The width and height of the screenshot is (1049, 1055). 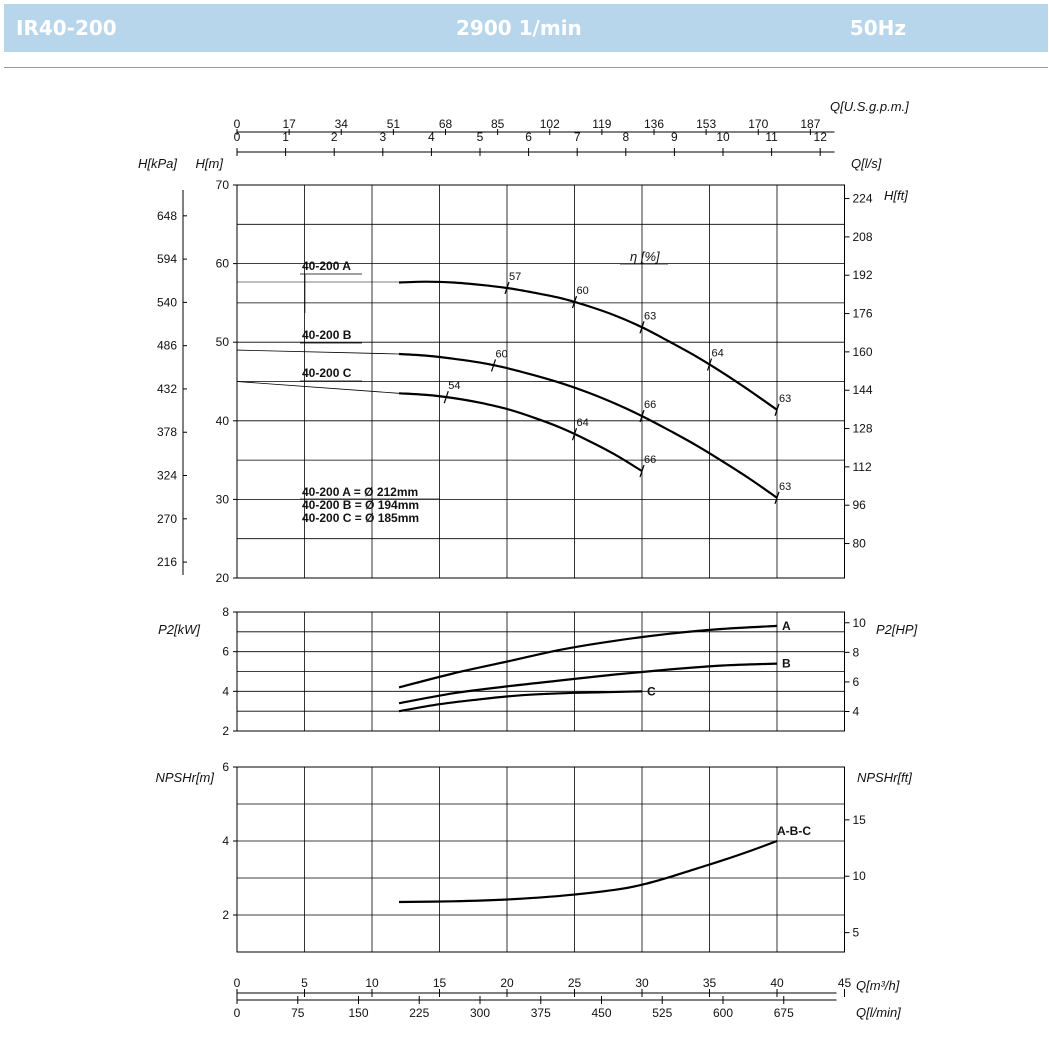 I want to click on npsh-ft-tick-label: 15, so click(x=860, y=820).